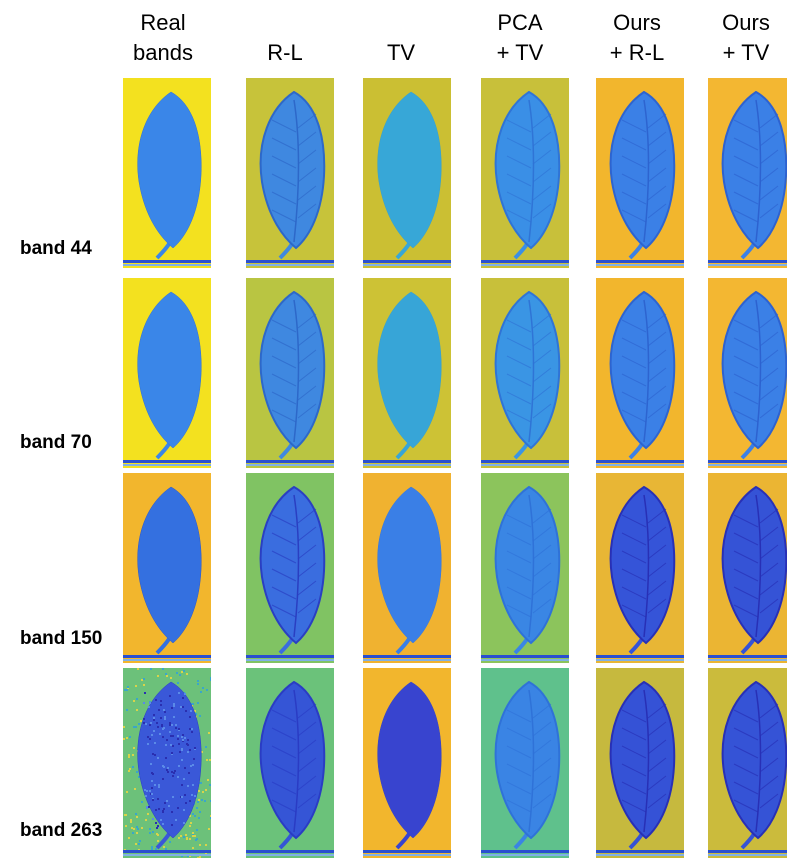 The image size is (787, 858). What do you see at coordinates (525, 373) in the screenshot?
I see `tile-band-70-pca-tv` at bounding box center [525, 373].